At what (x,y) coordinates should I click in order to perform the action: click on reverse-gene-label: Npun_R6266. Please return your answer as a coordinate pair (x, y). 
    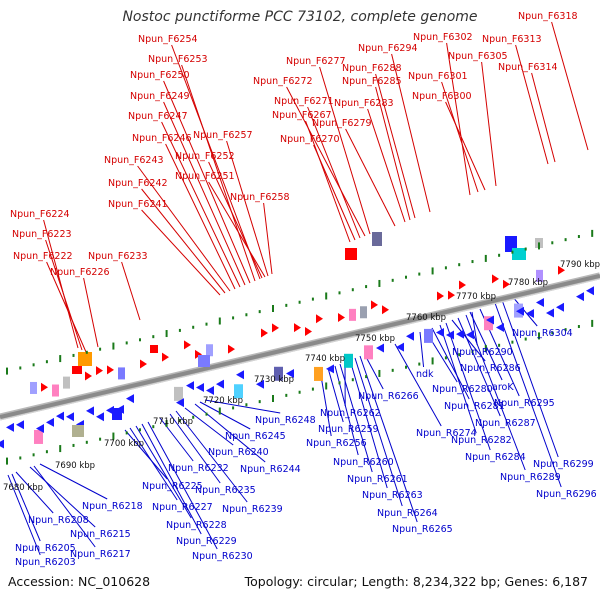
    Looking at the image, I should click on (388, 396).